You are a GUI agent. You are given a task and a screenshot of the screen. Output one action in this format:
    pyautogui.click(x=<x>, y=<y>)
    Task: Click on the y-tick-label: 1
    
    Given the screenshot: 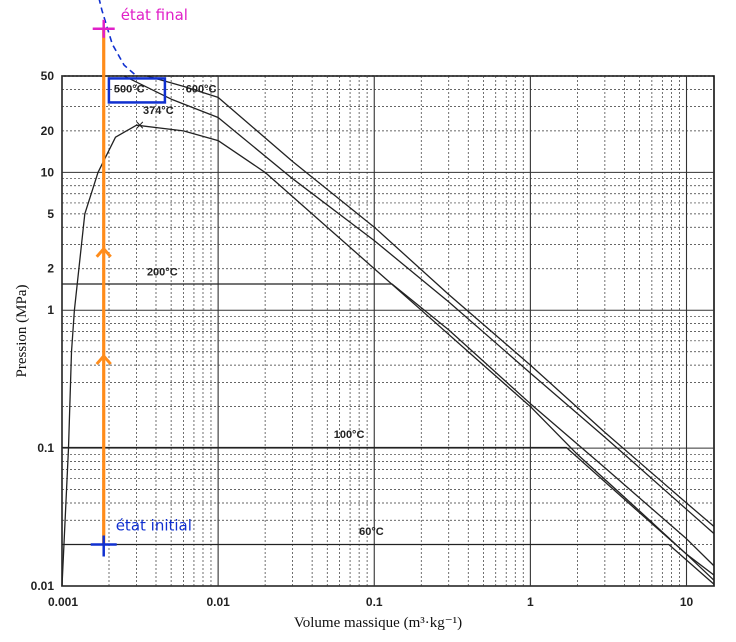 What is the action you would take?
    pyautogui.click(x=50, y=310)
    